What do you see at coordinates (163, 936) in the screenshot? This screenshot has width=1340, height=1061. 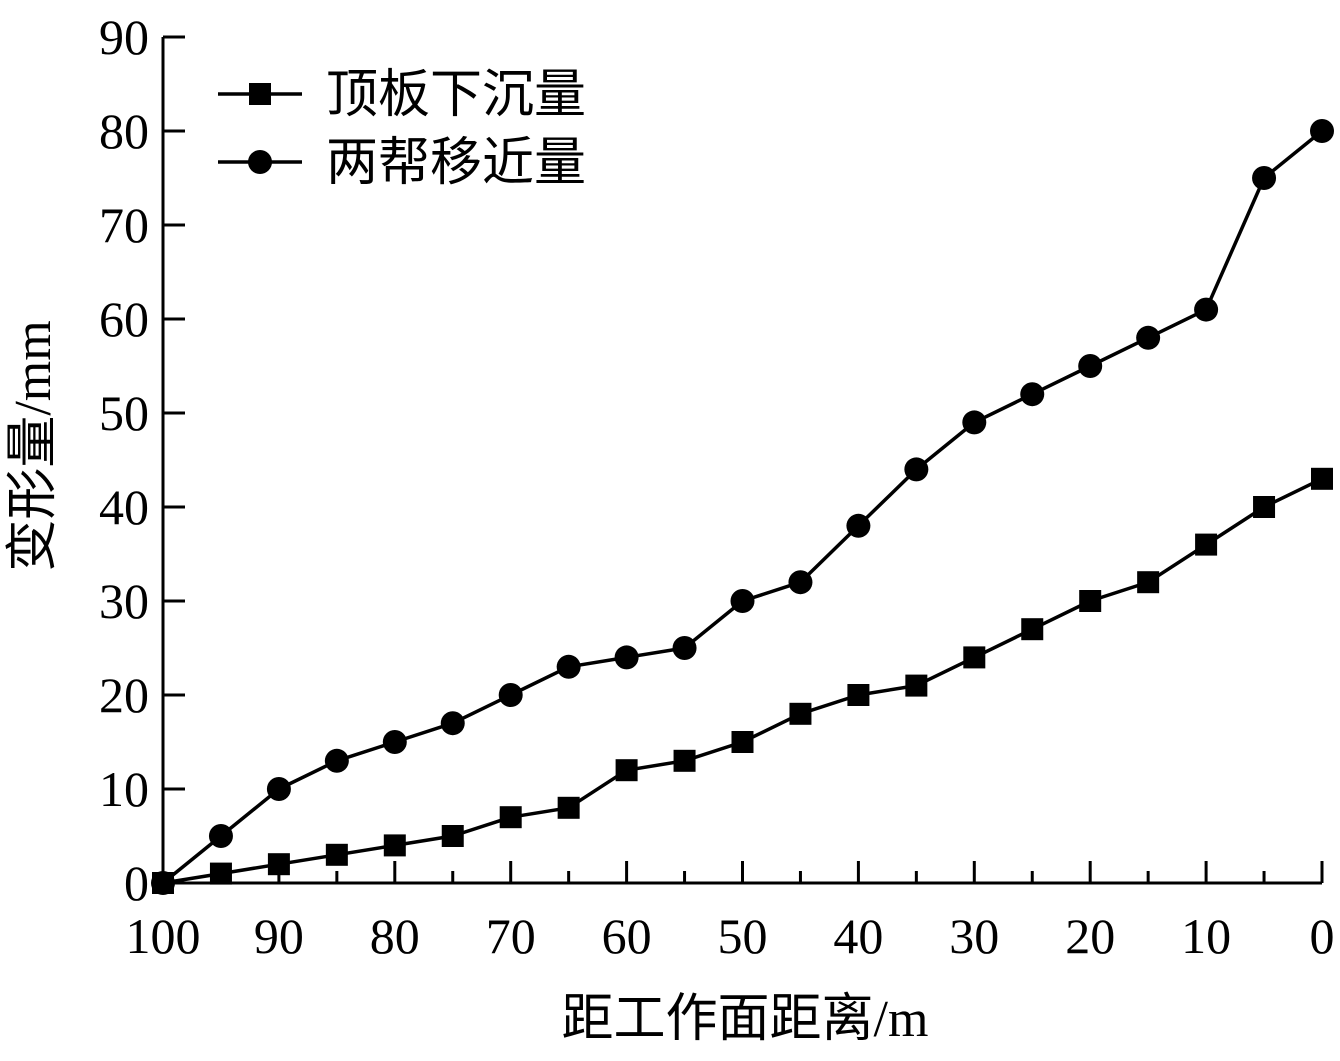 I see `x-tick-label: 100` at bounding box center [163, 936].